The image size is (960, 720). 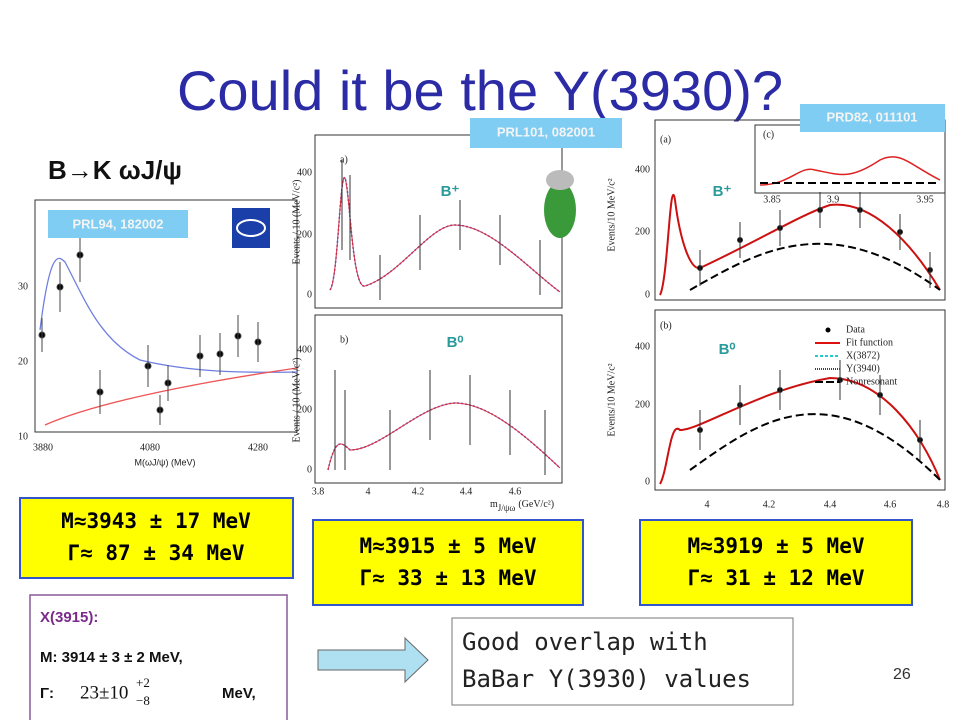 I want to click on decay: B→K ωJ/ψ, so click(x=115, y=170).